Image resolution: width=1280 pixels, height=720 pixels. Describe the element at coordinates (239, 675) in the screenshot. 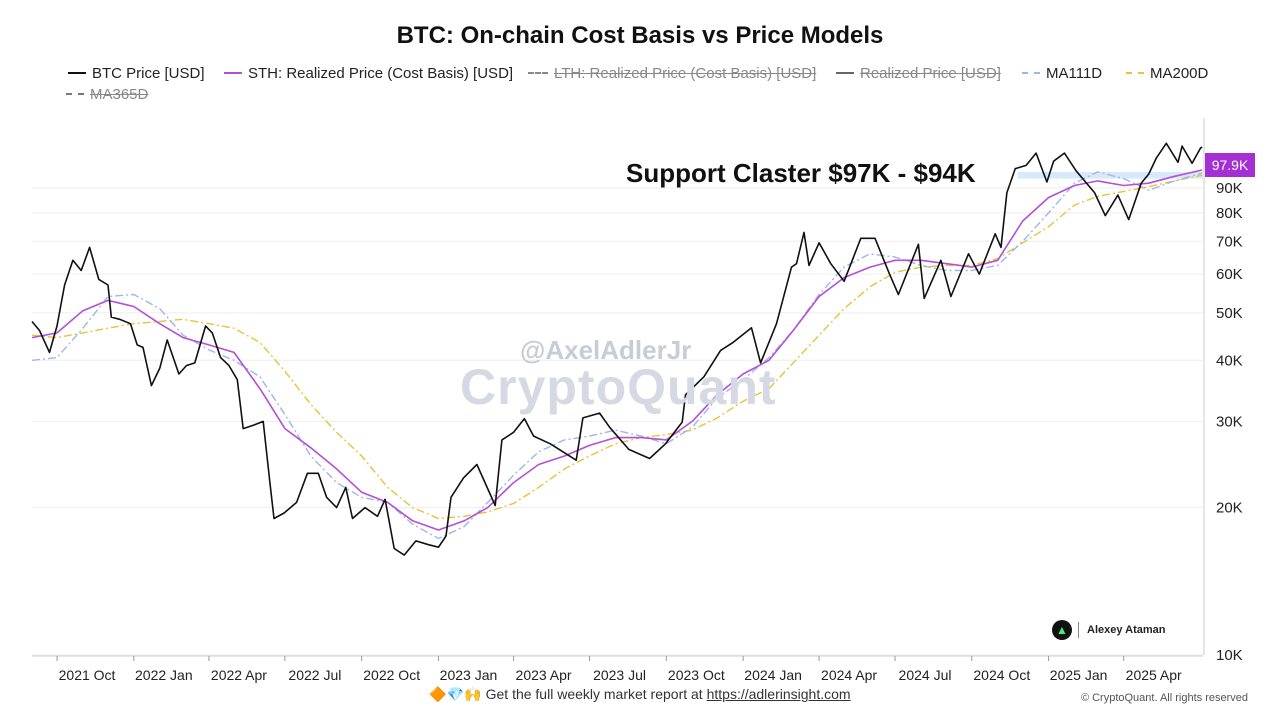

I see `x-tick-label: 2022 Apr` at that location.